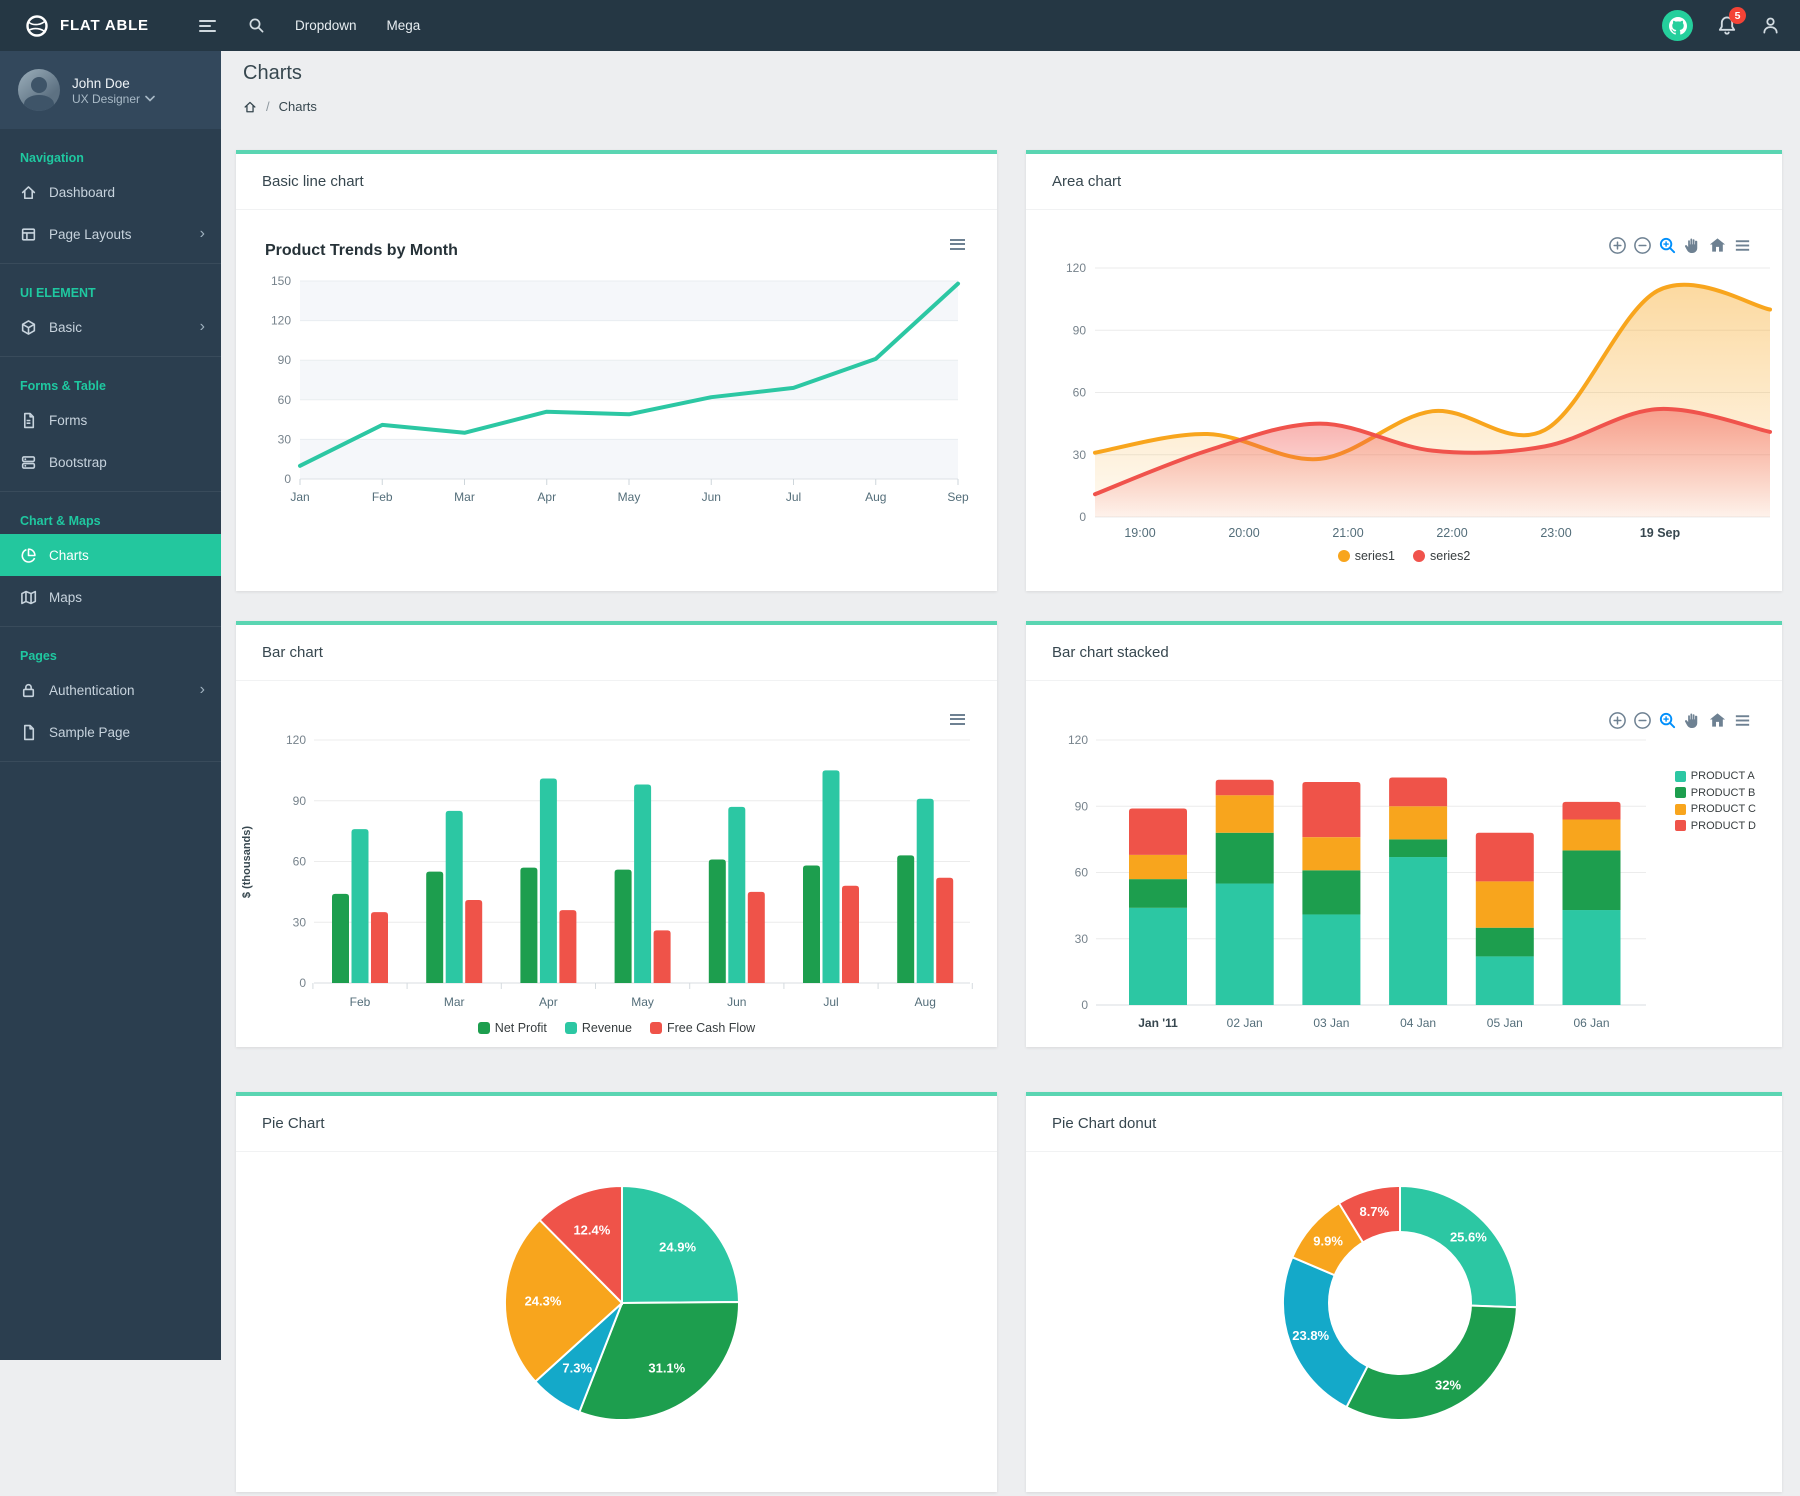 This screenshot has width=1800, height=1496. Describe the element at coordinates (958, 497) in the screenshot. I see `svg-text: Sep` at that location.